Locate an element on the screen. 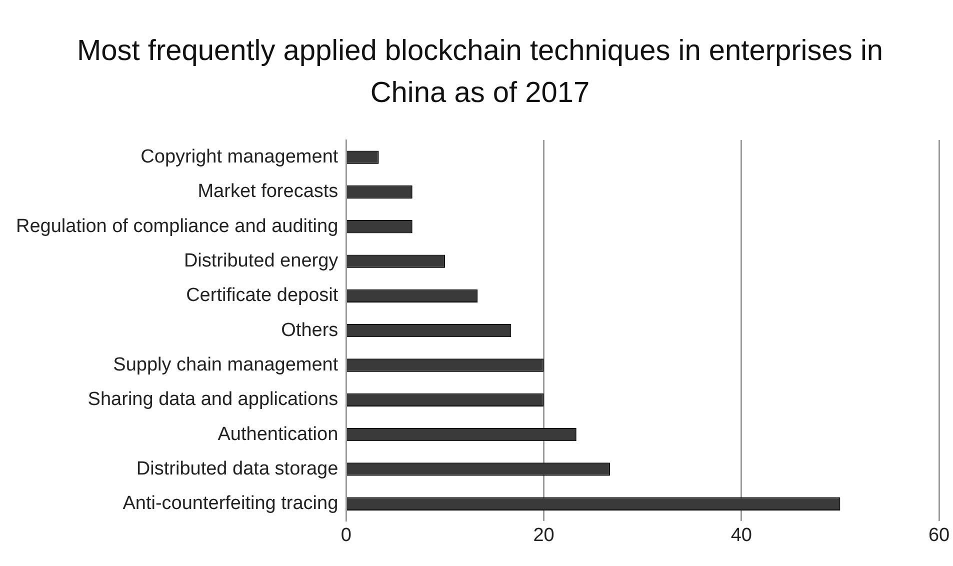 The width and height of the screenshot is (953, 566). y-tick-label: Copyright management is located at coordinates (239, 157).